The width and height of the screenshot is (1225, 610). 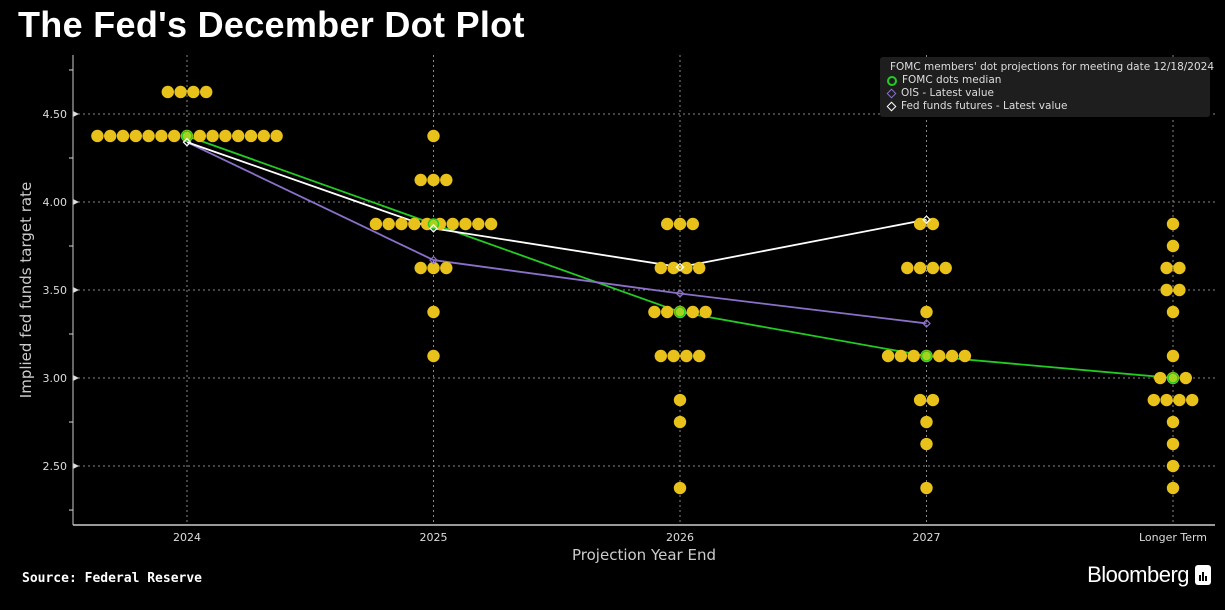 What do you see at coordinates (927, 537) in the screenshot?
I see `x-tick-label: 2027` at bounding box center [927, 537].